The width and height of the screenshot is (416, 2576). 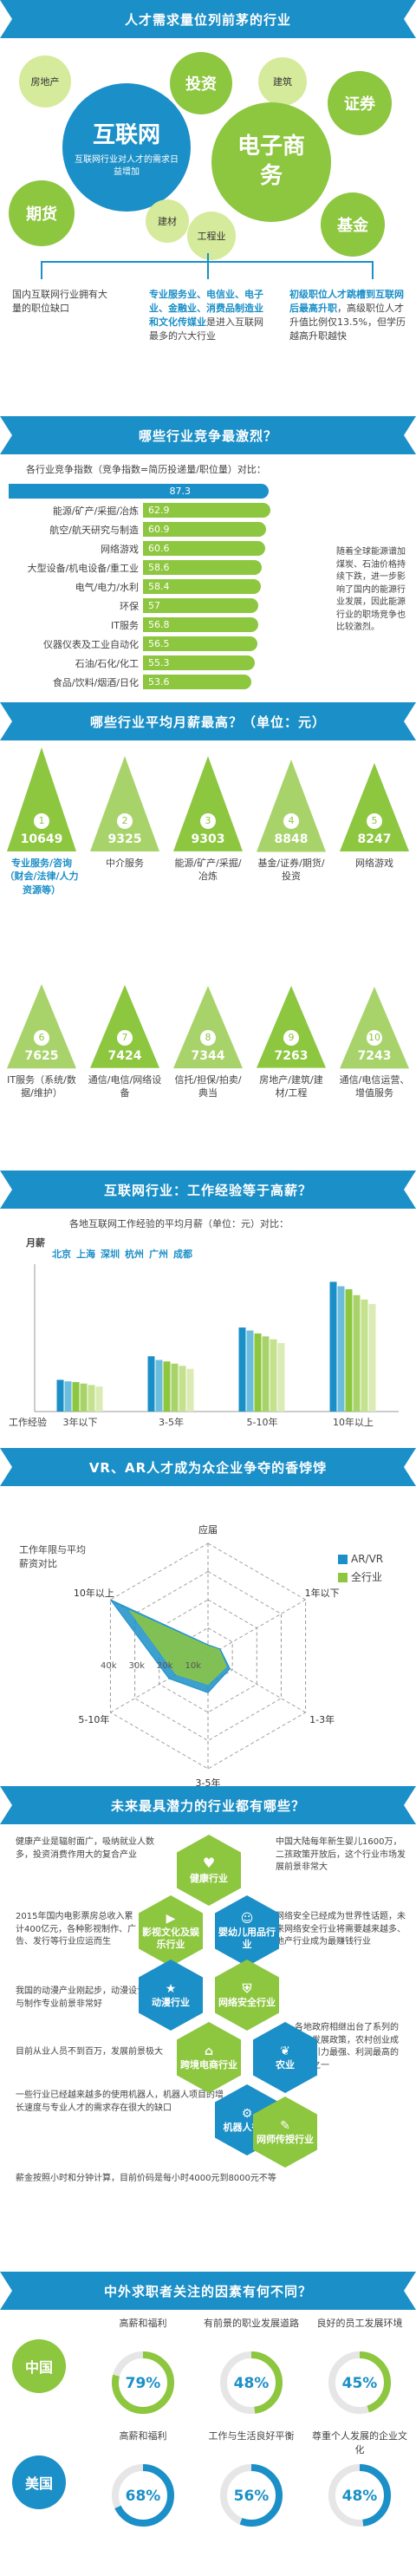 I want to click on industry-label: 通信/电信/网络设备, so click(x=125, y=1087).